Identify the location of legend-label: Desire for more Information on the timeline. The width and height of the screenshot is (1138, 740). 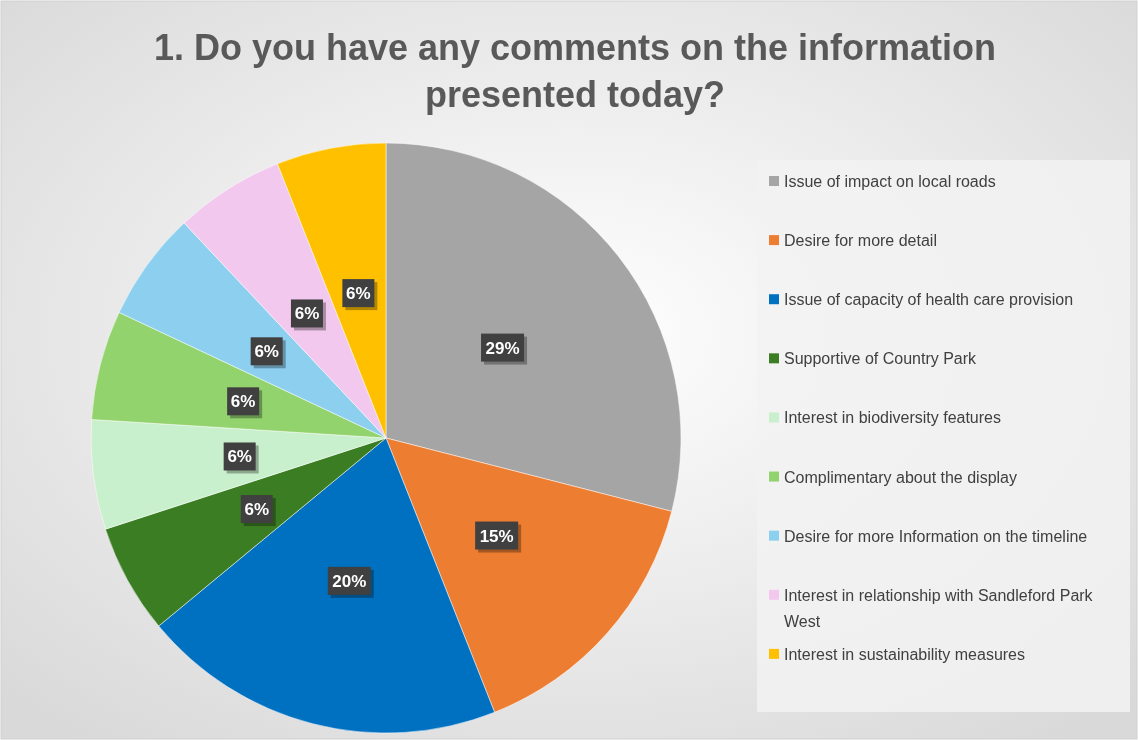
(936, 536).